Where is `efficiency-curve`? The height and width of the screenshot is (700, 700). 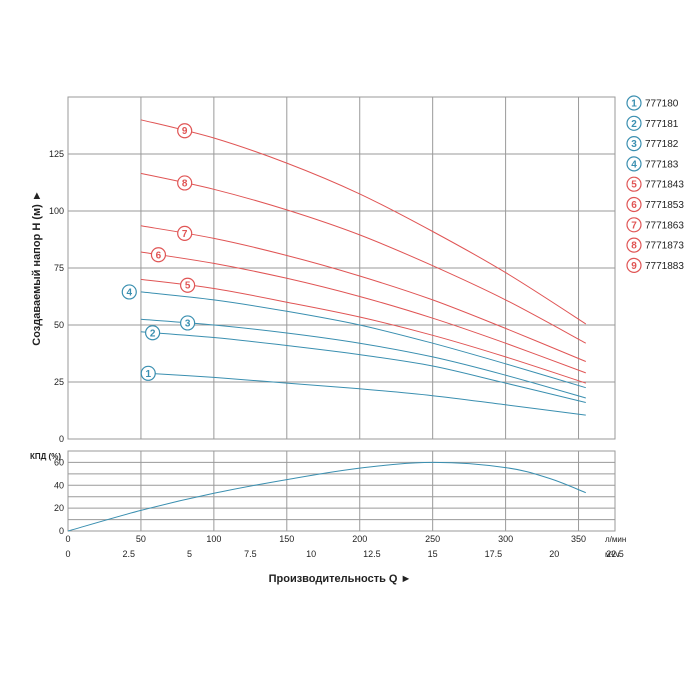
efficiency-curve is located at coordinates (326, 496).